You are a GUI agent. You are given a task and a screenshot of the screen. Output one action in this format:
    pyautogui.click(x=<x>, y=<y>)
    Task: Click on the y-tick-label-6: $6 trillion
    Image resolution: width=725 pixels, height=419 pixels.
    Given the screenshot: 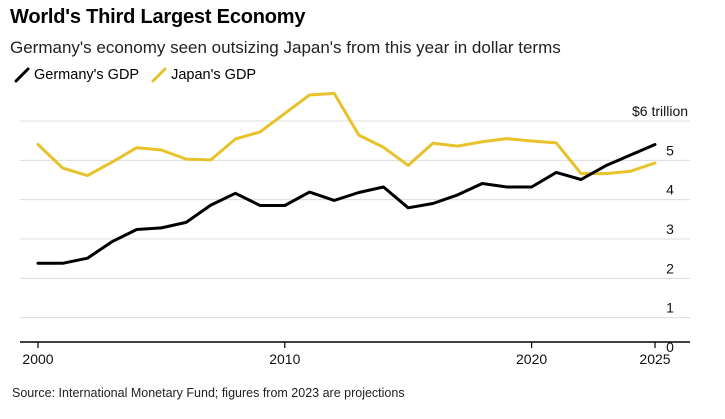 What is the action you would take?
    pyautogui.click(x=660, y=111)
    